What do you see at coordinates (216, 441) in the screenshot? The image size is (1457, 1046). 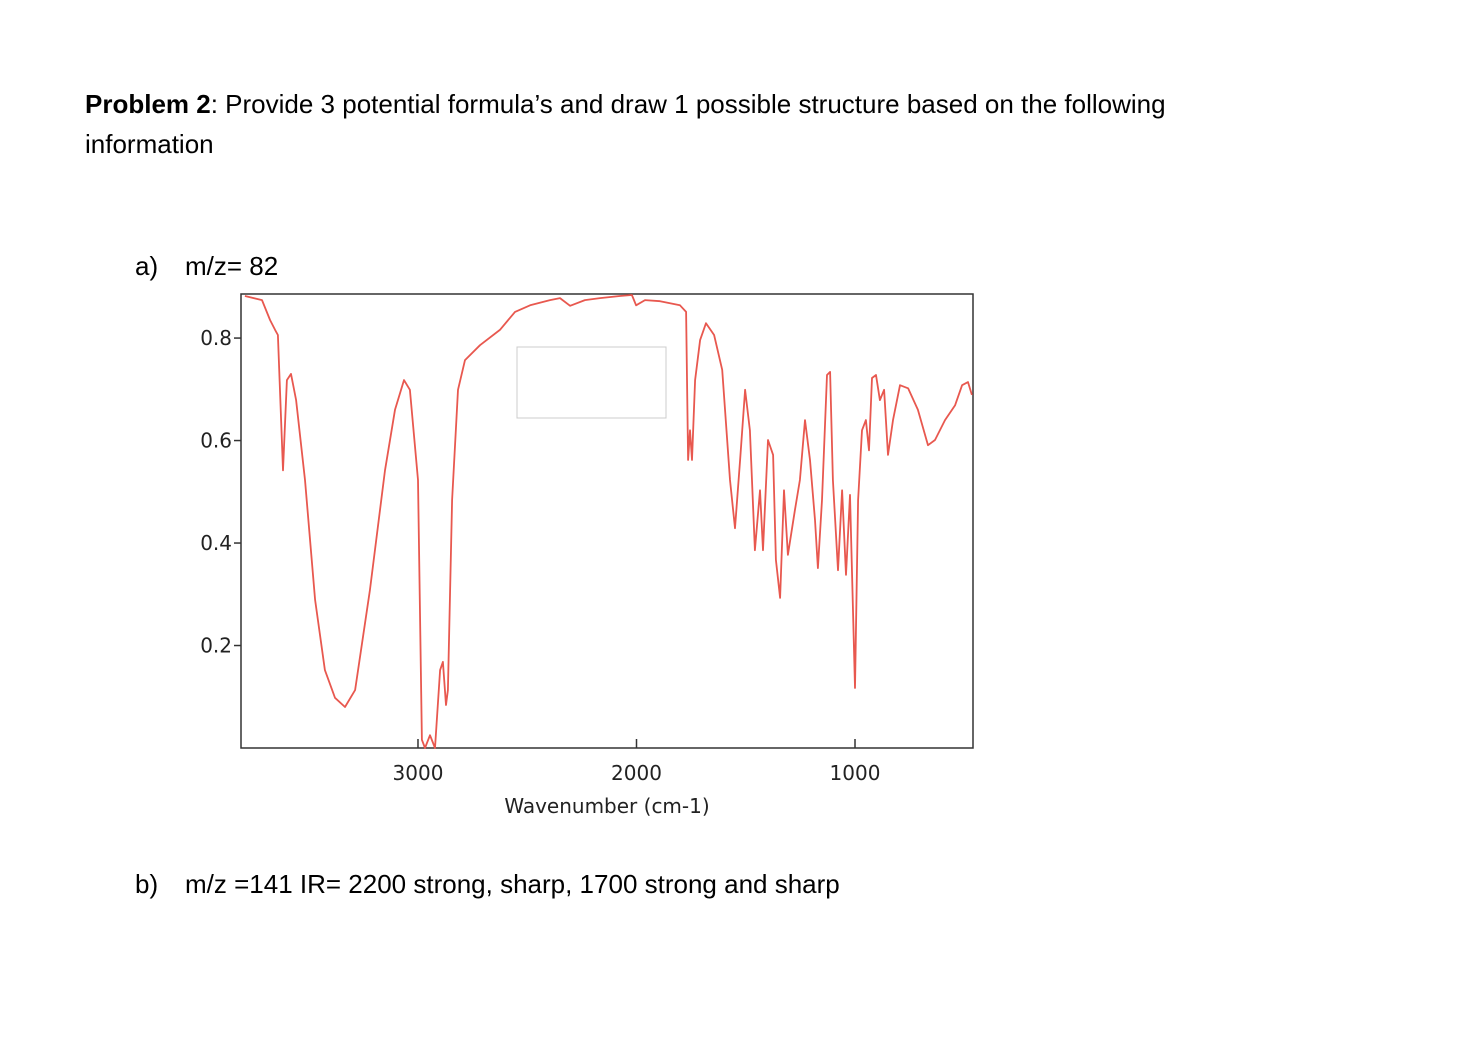 I see `y-tick-label: 0.6` at bounding box center [216, 441].